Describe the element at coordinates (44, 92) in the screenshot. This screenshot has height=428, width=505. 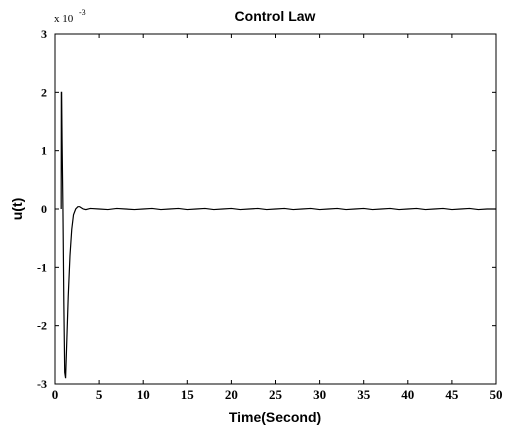
I see `y-tick-label: 2` at that location.